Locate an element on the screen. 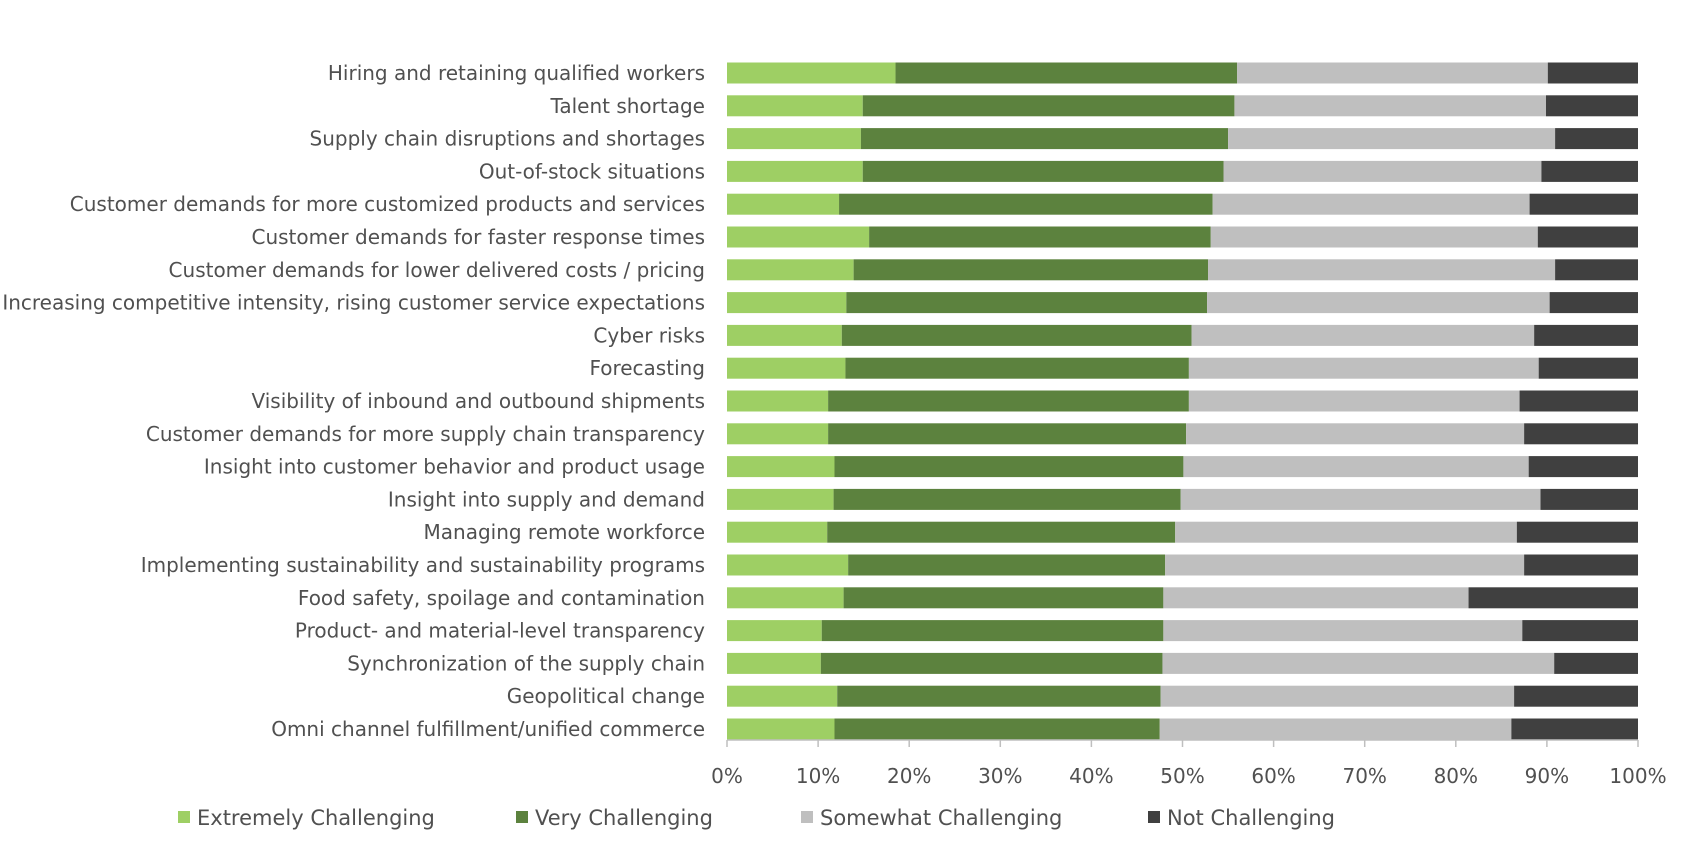 The height and width of the screenshot is (852, 1686). x-tick-label: 80% is located at coordinates (1456, 776).